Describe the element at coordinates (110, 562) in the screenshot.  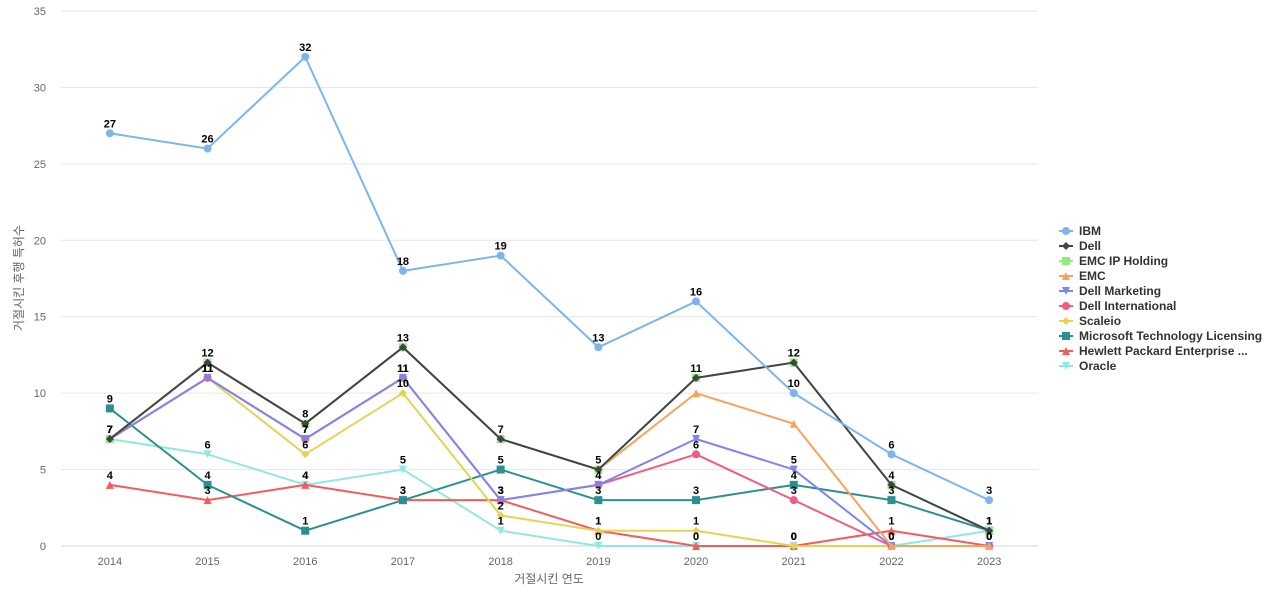
I see `x-tick-label: 2014` at that location.